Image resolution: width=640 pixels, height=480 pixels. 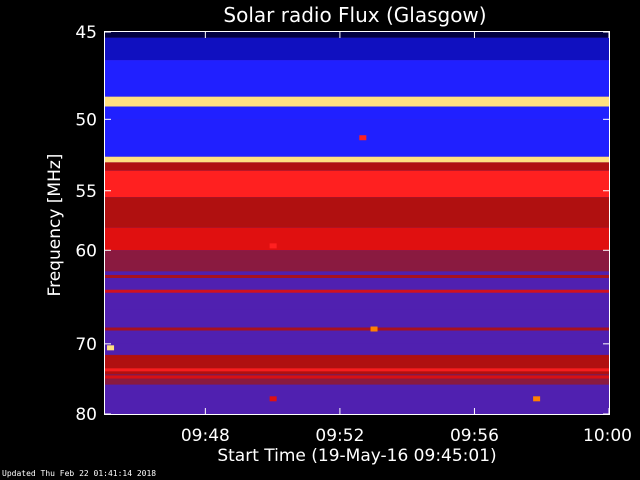 I want to click on x-tick-label: 09:52, so click(x=339, y=436).